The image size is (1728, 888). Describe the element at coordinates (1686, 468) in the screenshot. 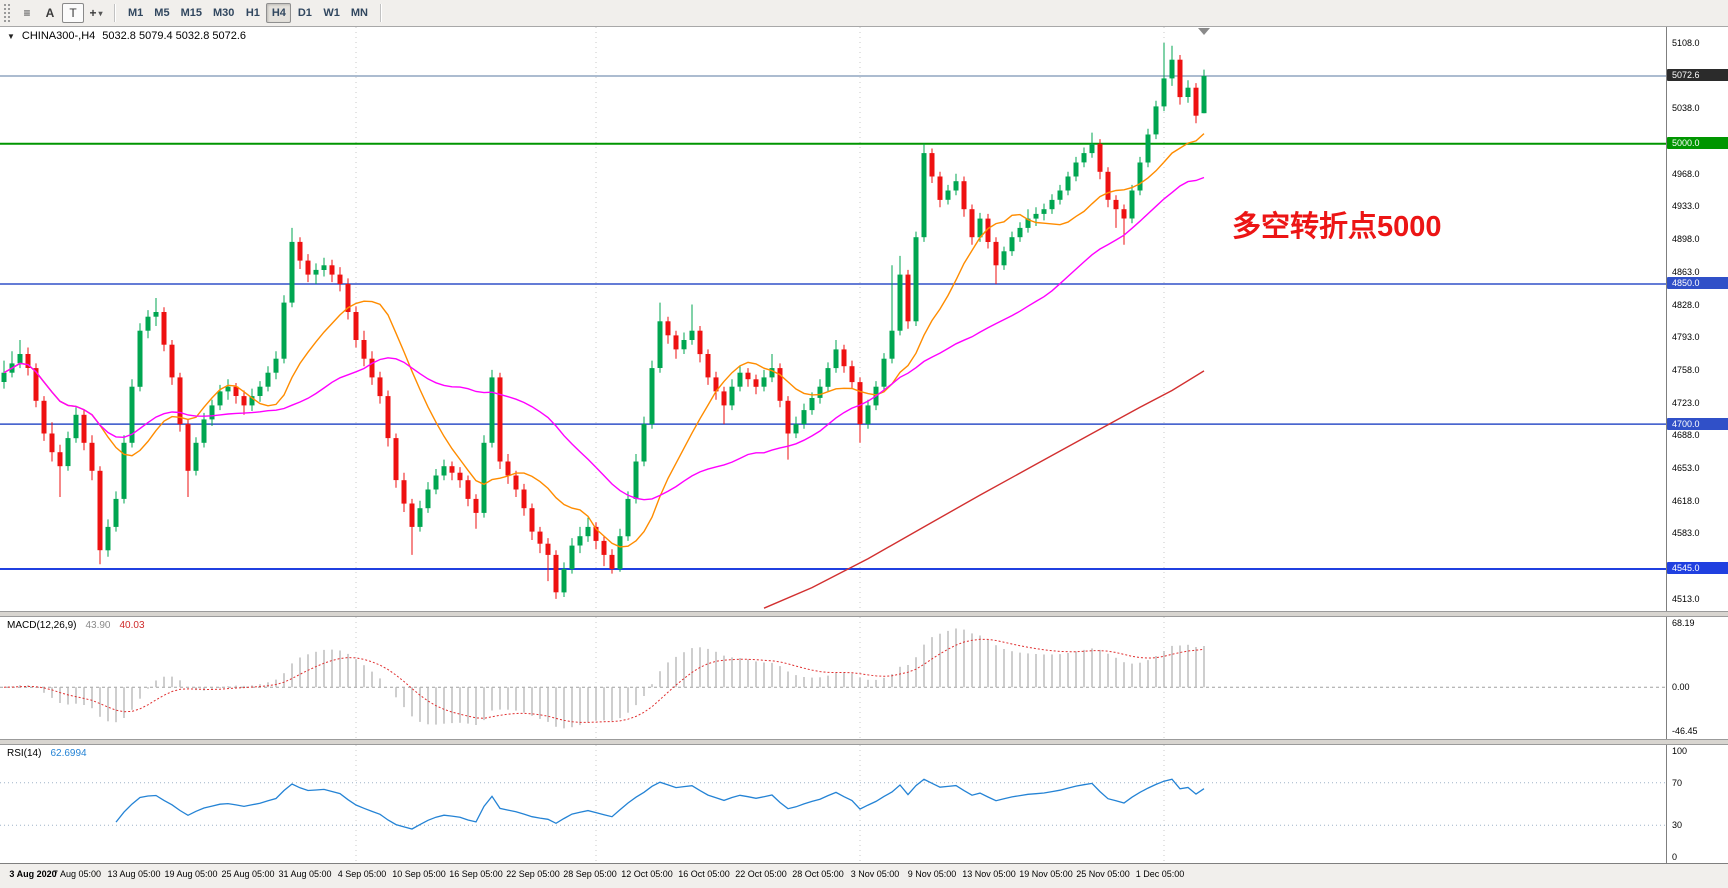

I see `price-tick-label: 4653.0` at that location.